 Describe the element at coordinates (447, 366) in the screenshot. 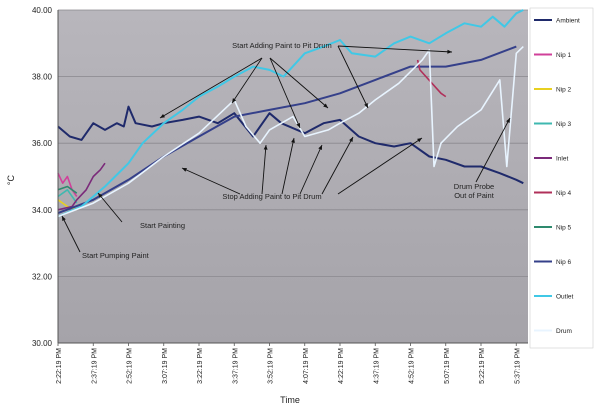

I see `x-tick-label: 5:07:19 PM` at that location.